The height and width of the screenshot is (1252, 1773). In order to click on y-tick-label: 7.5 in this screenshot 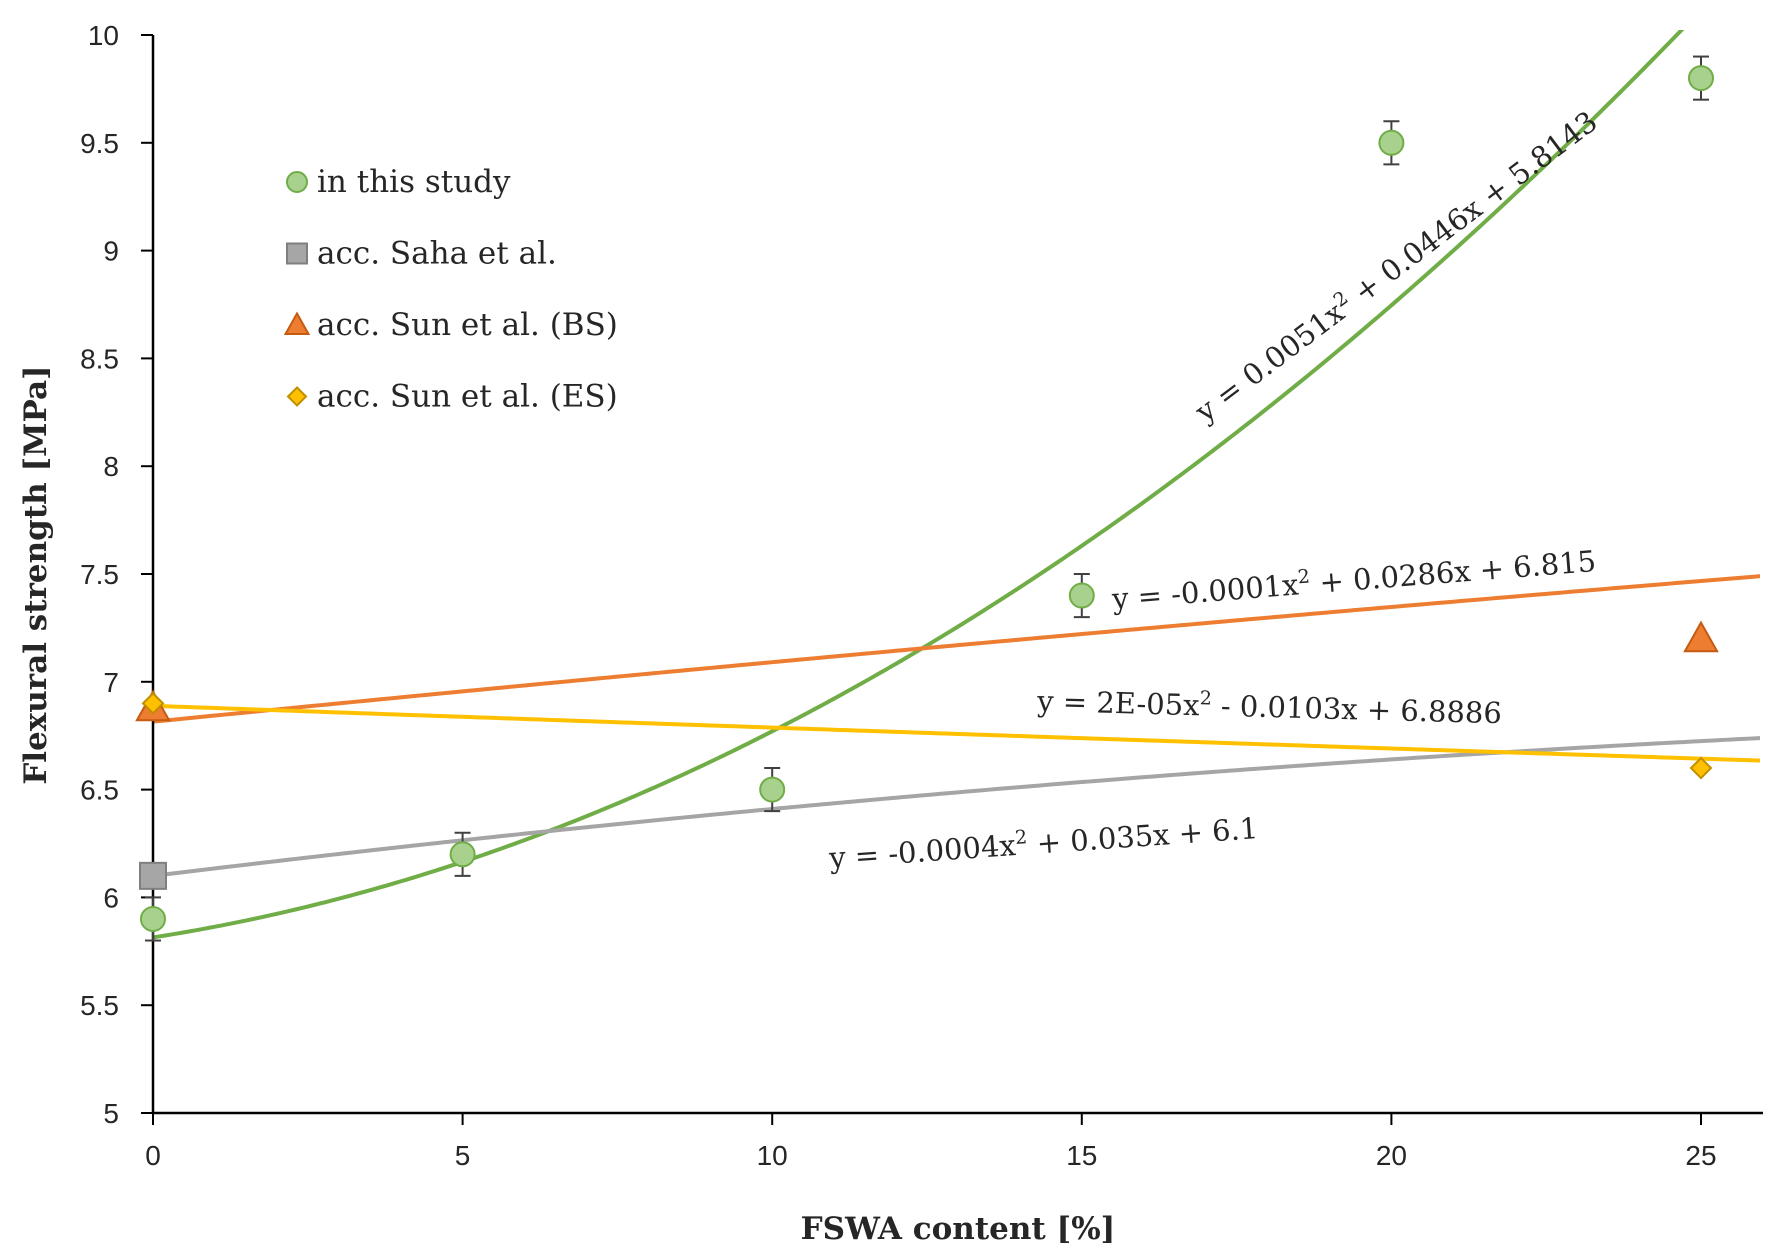, I will do `click(99, 574)`.